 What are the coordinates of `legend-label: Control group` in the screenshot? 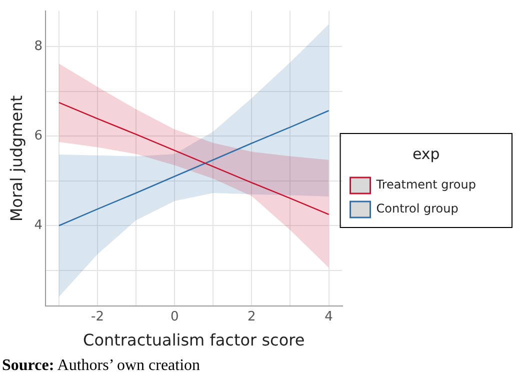 It's located at (417, 209).